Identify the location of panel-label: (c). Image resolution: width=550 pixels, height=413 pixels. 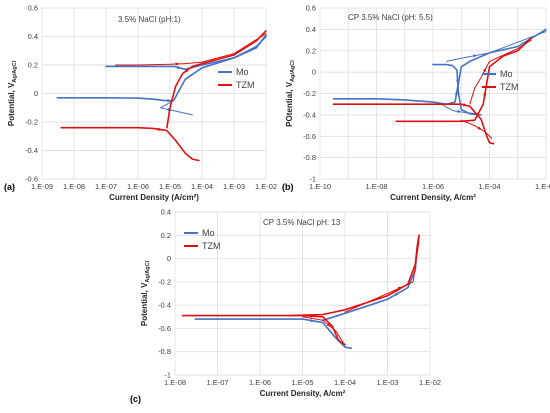
(135, 399).